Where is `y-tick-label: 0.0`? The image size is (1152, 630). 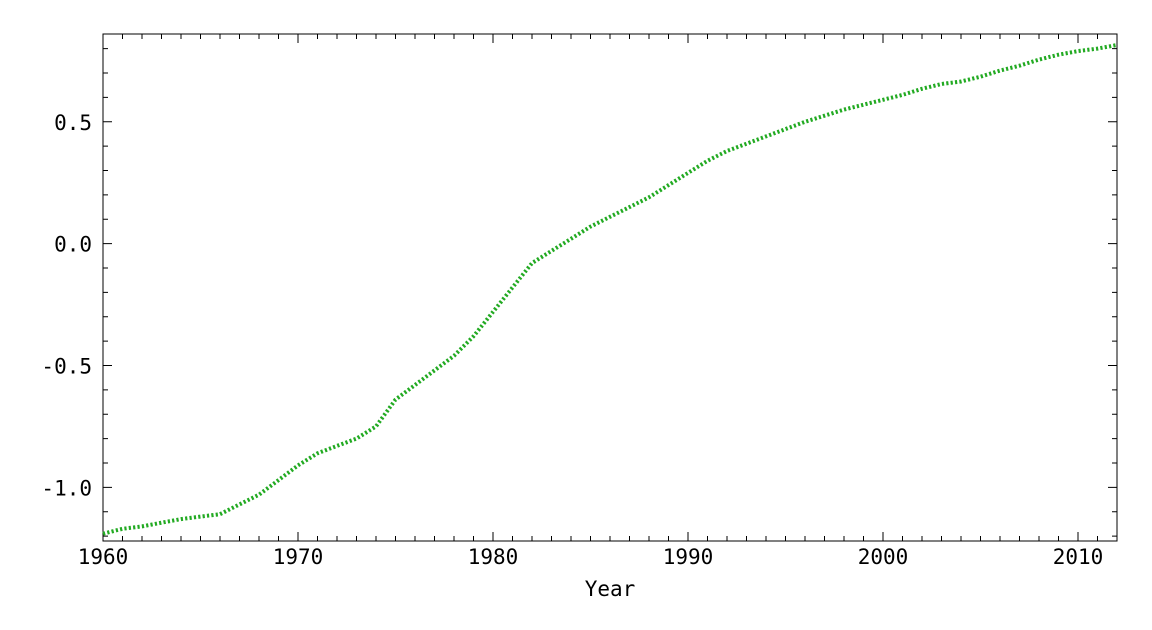 y-tick-label: 0.0 is located at coordinates (73, 245).